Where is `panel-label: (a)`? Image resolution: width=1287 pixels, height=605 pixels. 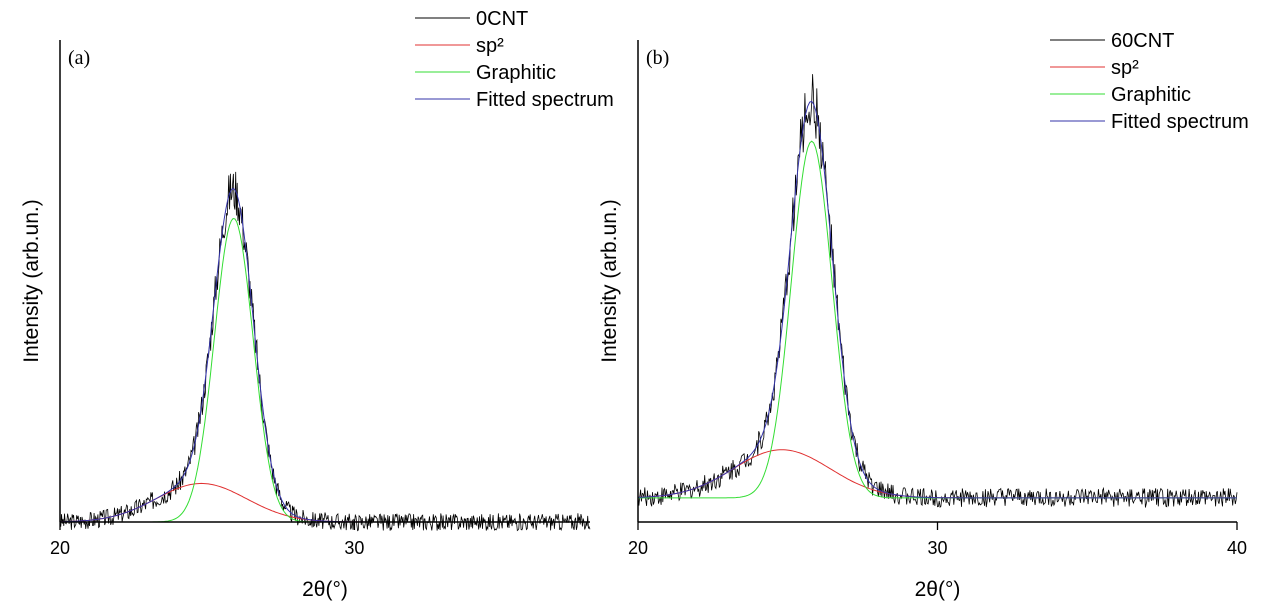 panel-label: (a) is located at coordinates (79, 58).